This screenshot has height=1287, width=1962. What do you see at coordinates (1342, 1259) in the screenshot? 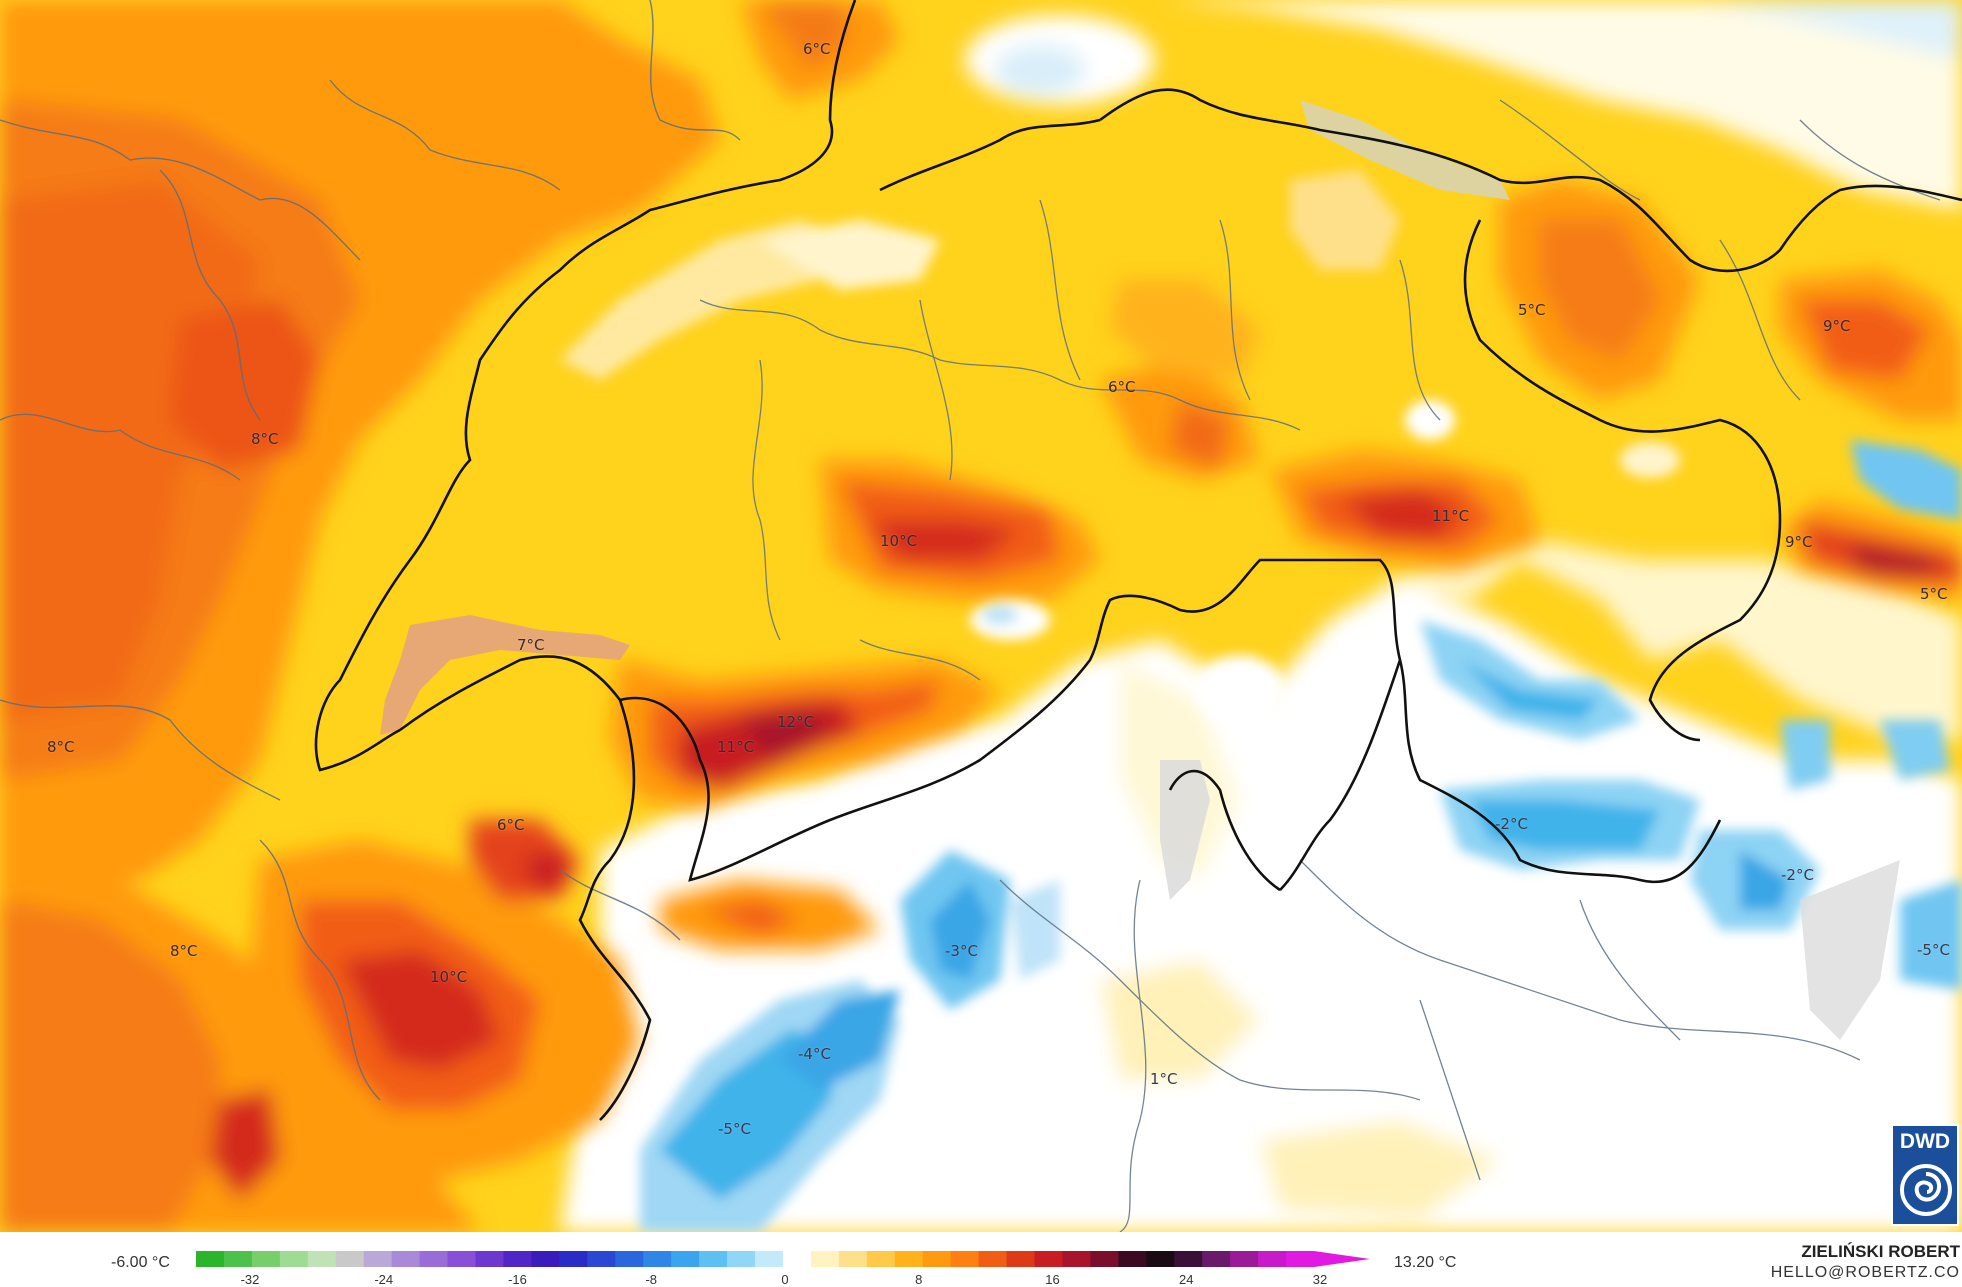
I see `colorbar-right-arrow` at bounding box center [1342, 1259].